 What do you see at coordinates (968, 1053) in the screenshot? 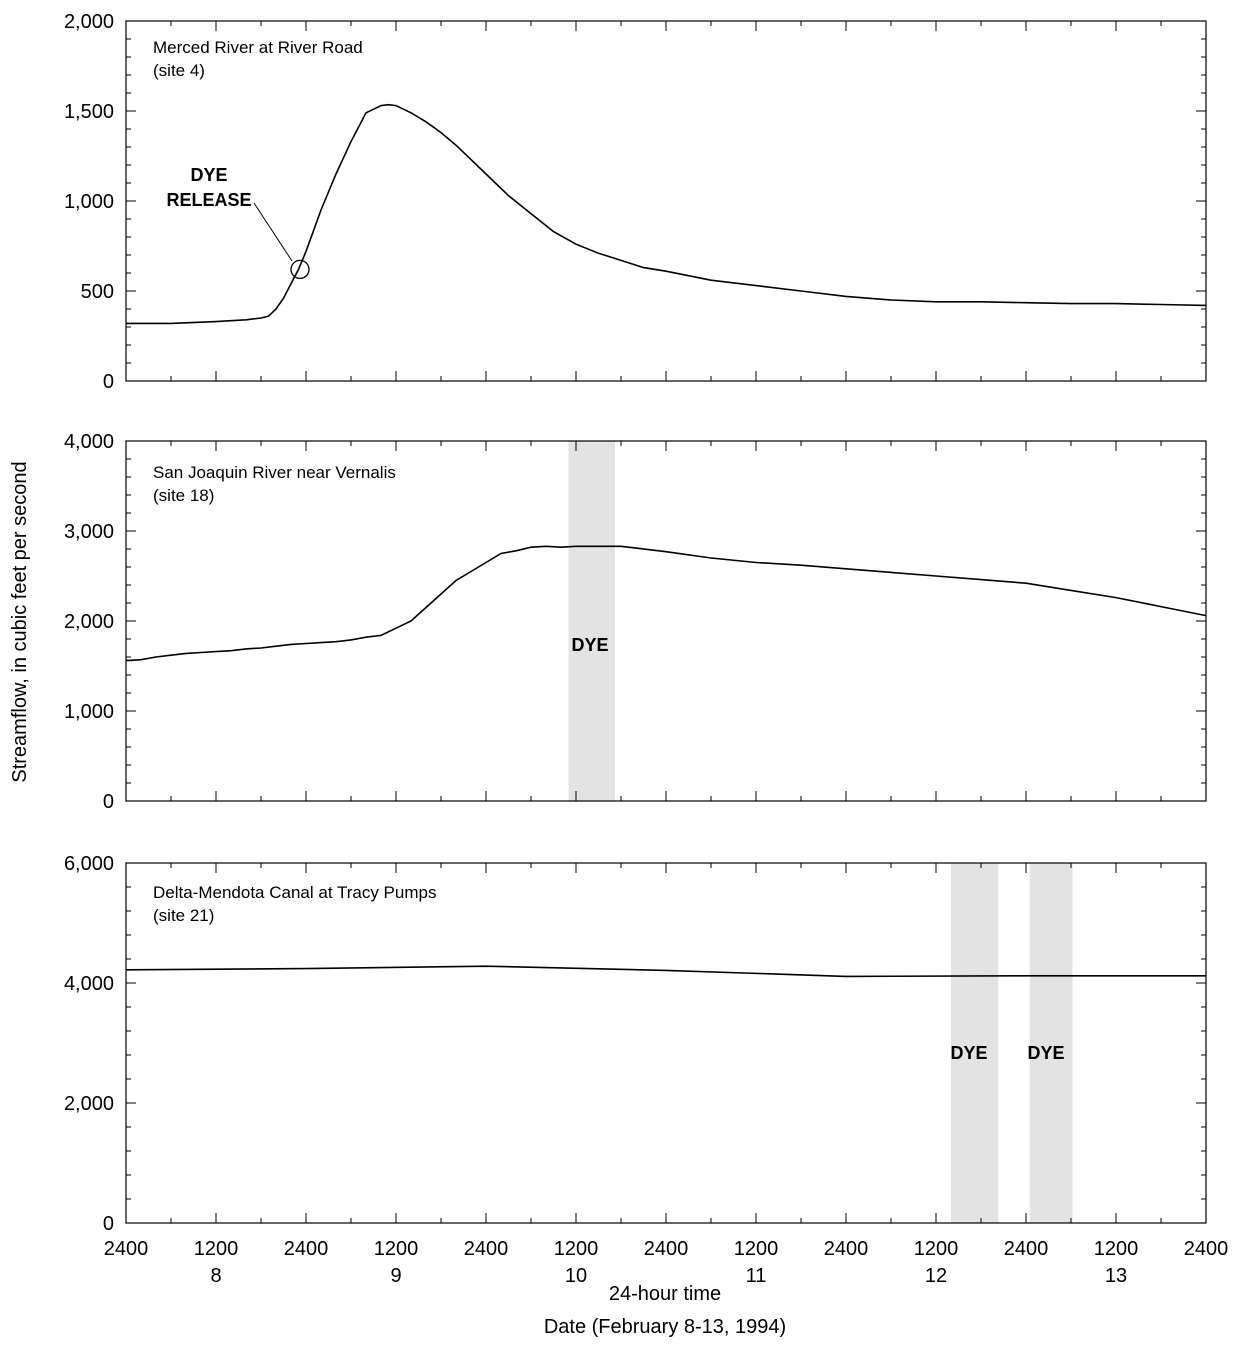
I see `dye-band-label-1: DYE` at bounding box center [968, 1053].